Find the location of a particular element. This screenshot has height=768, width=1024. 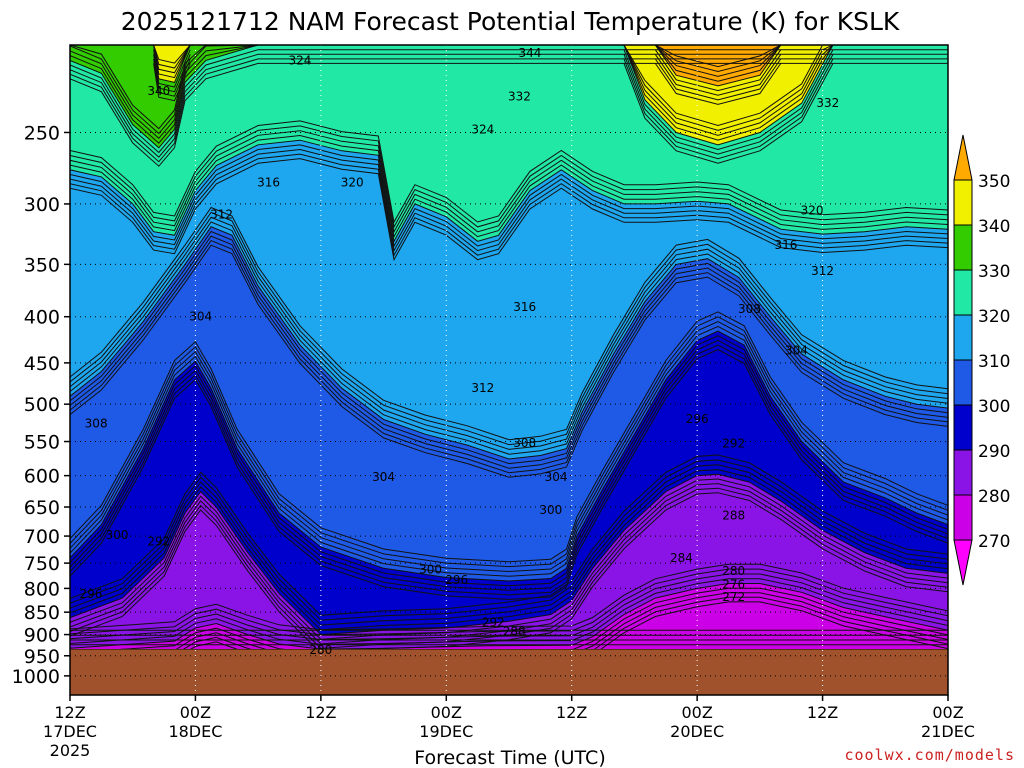

y-tick-label-450: 450 is located at coordinates (42, 364).